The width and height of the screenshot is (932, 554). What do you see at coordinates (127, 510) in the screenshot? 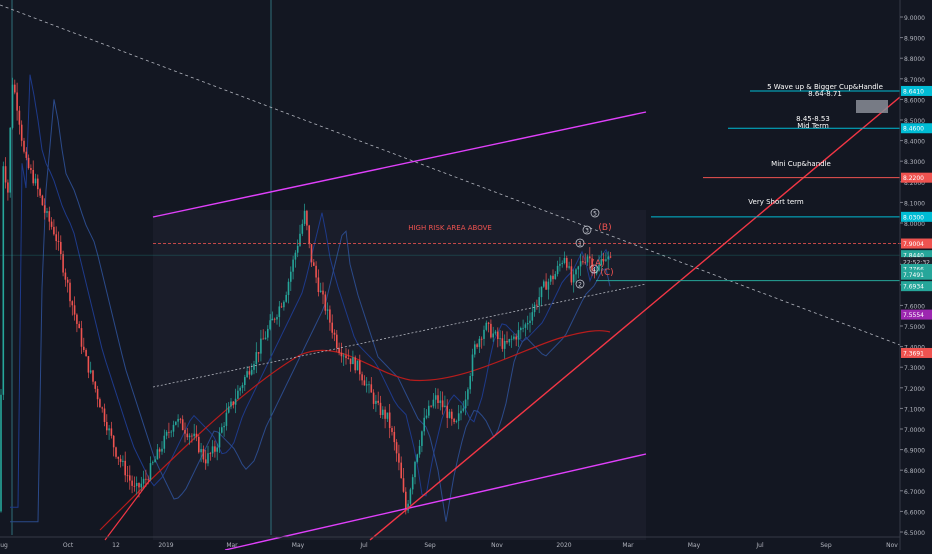
I see `early-trendline` at bounding box center [127, 510].